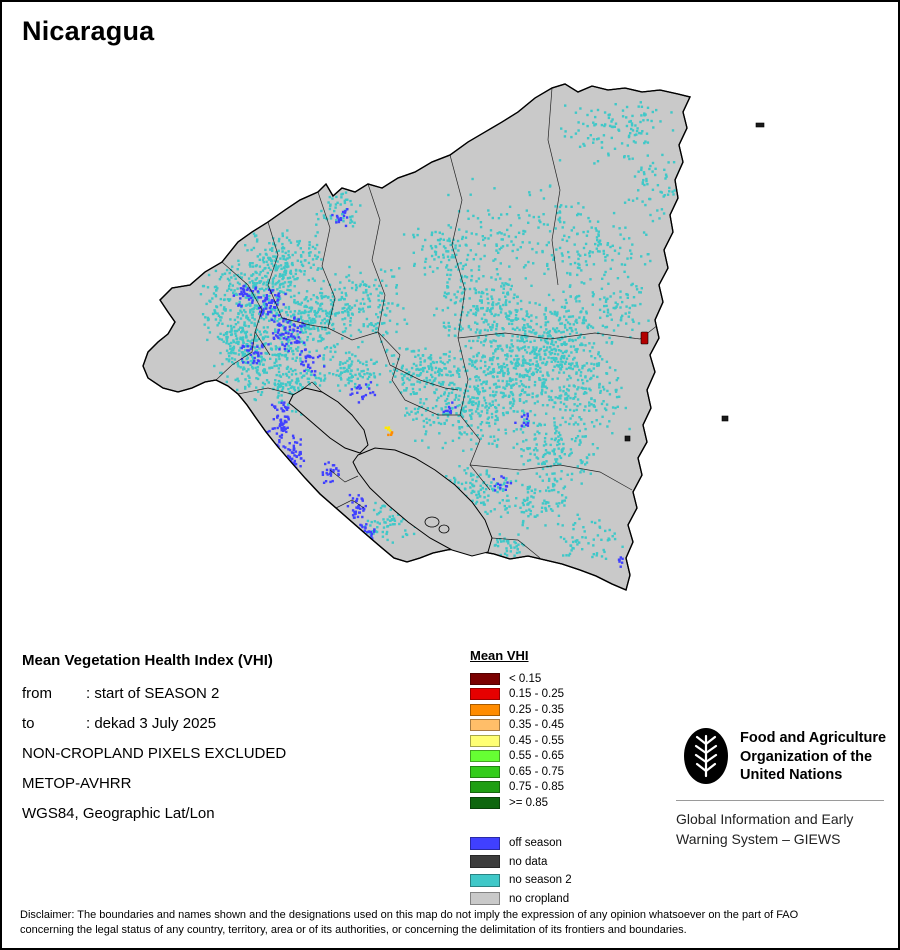  What do you see at coordinates (147, 660) in the screenshot?
I see `info-heading: Mean Vegetation Health Index (VHI)` at bounding box center [147, 660].